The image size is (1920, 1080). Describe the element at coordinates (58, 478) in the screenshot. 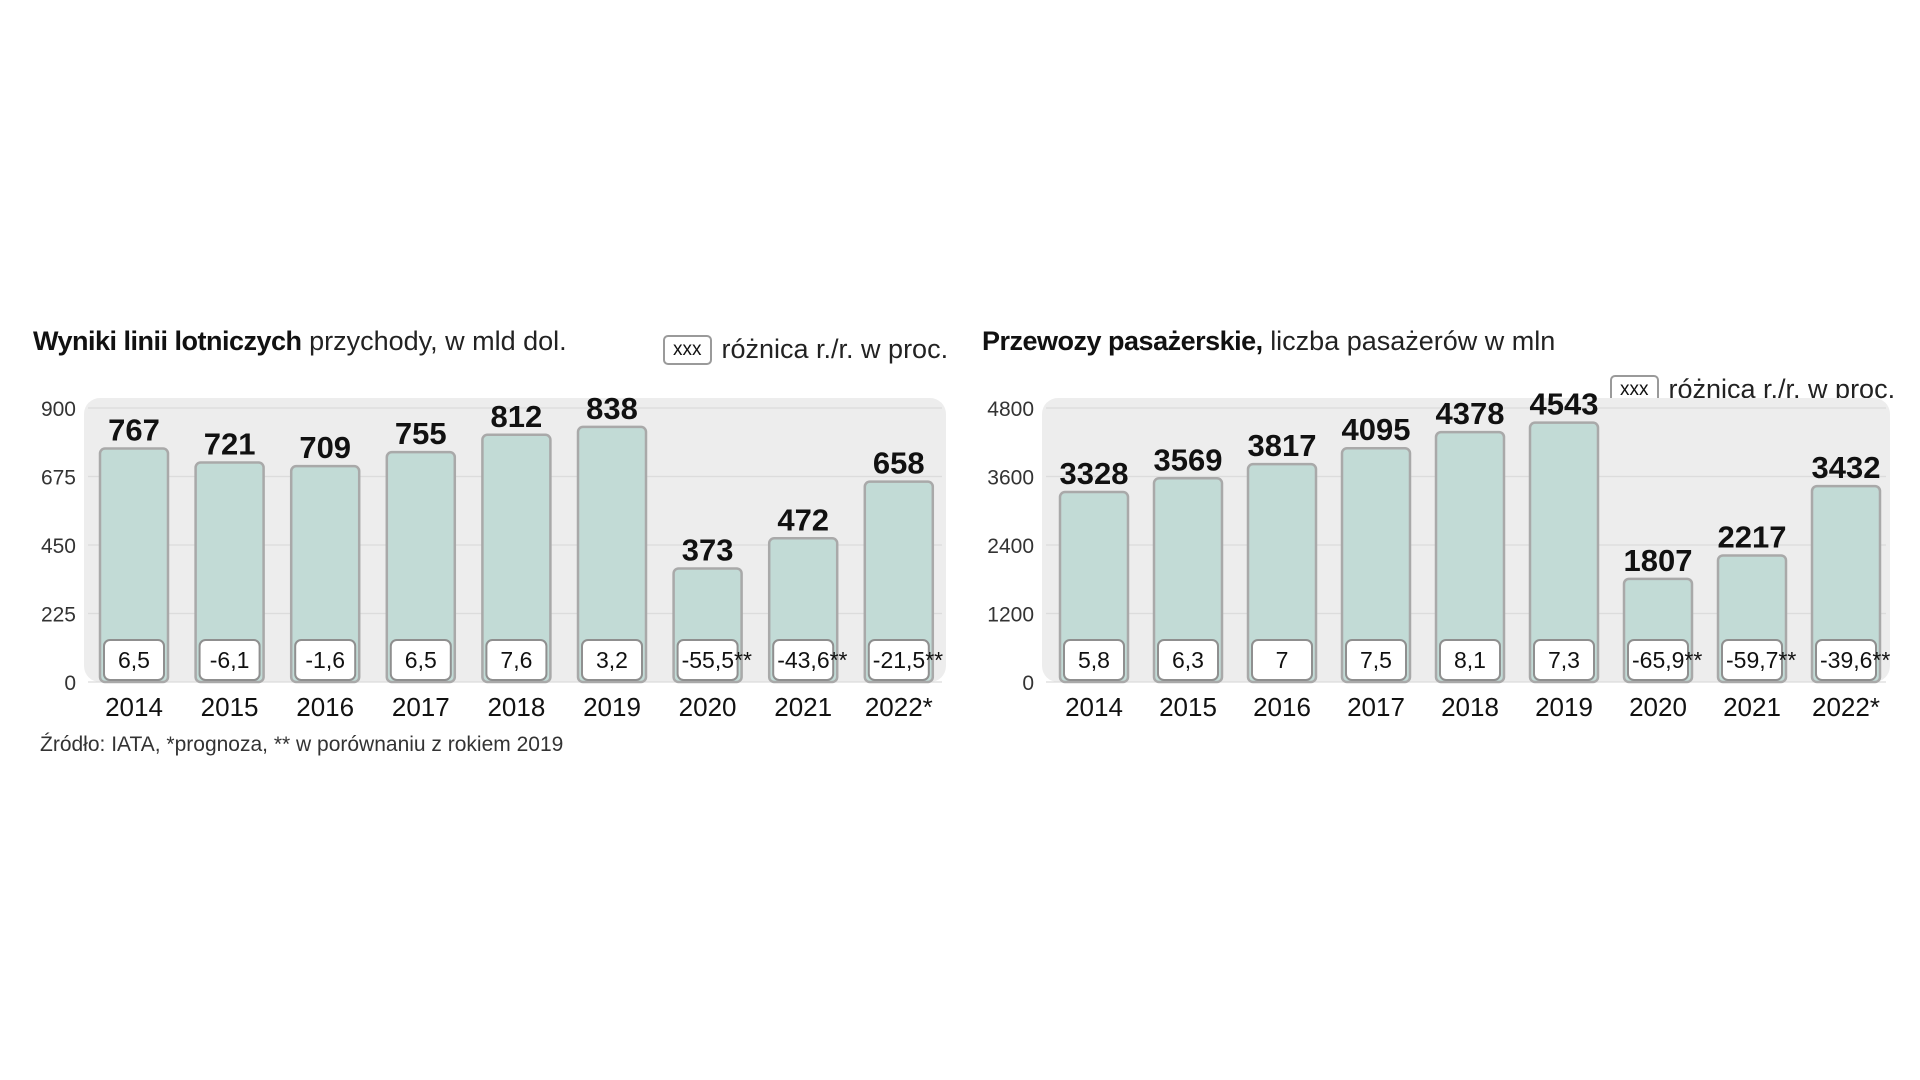

I see `y-tick-label: 675` at that location.